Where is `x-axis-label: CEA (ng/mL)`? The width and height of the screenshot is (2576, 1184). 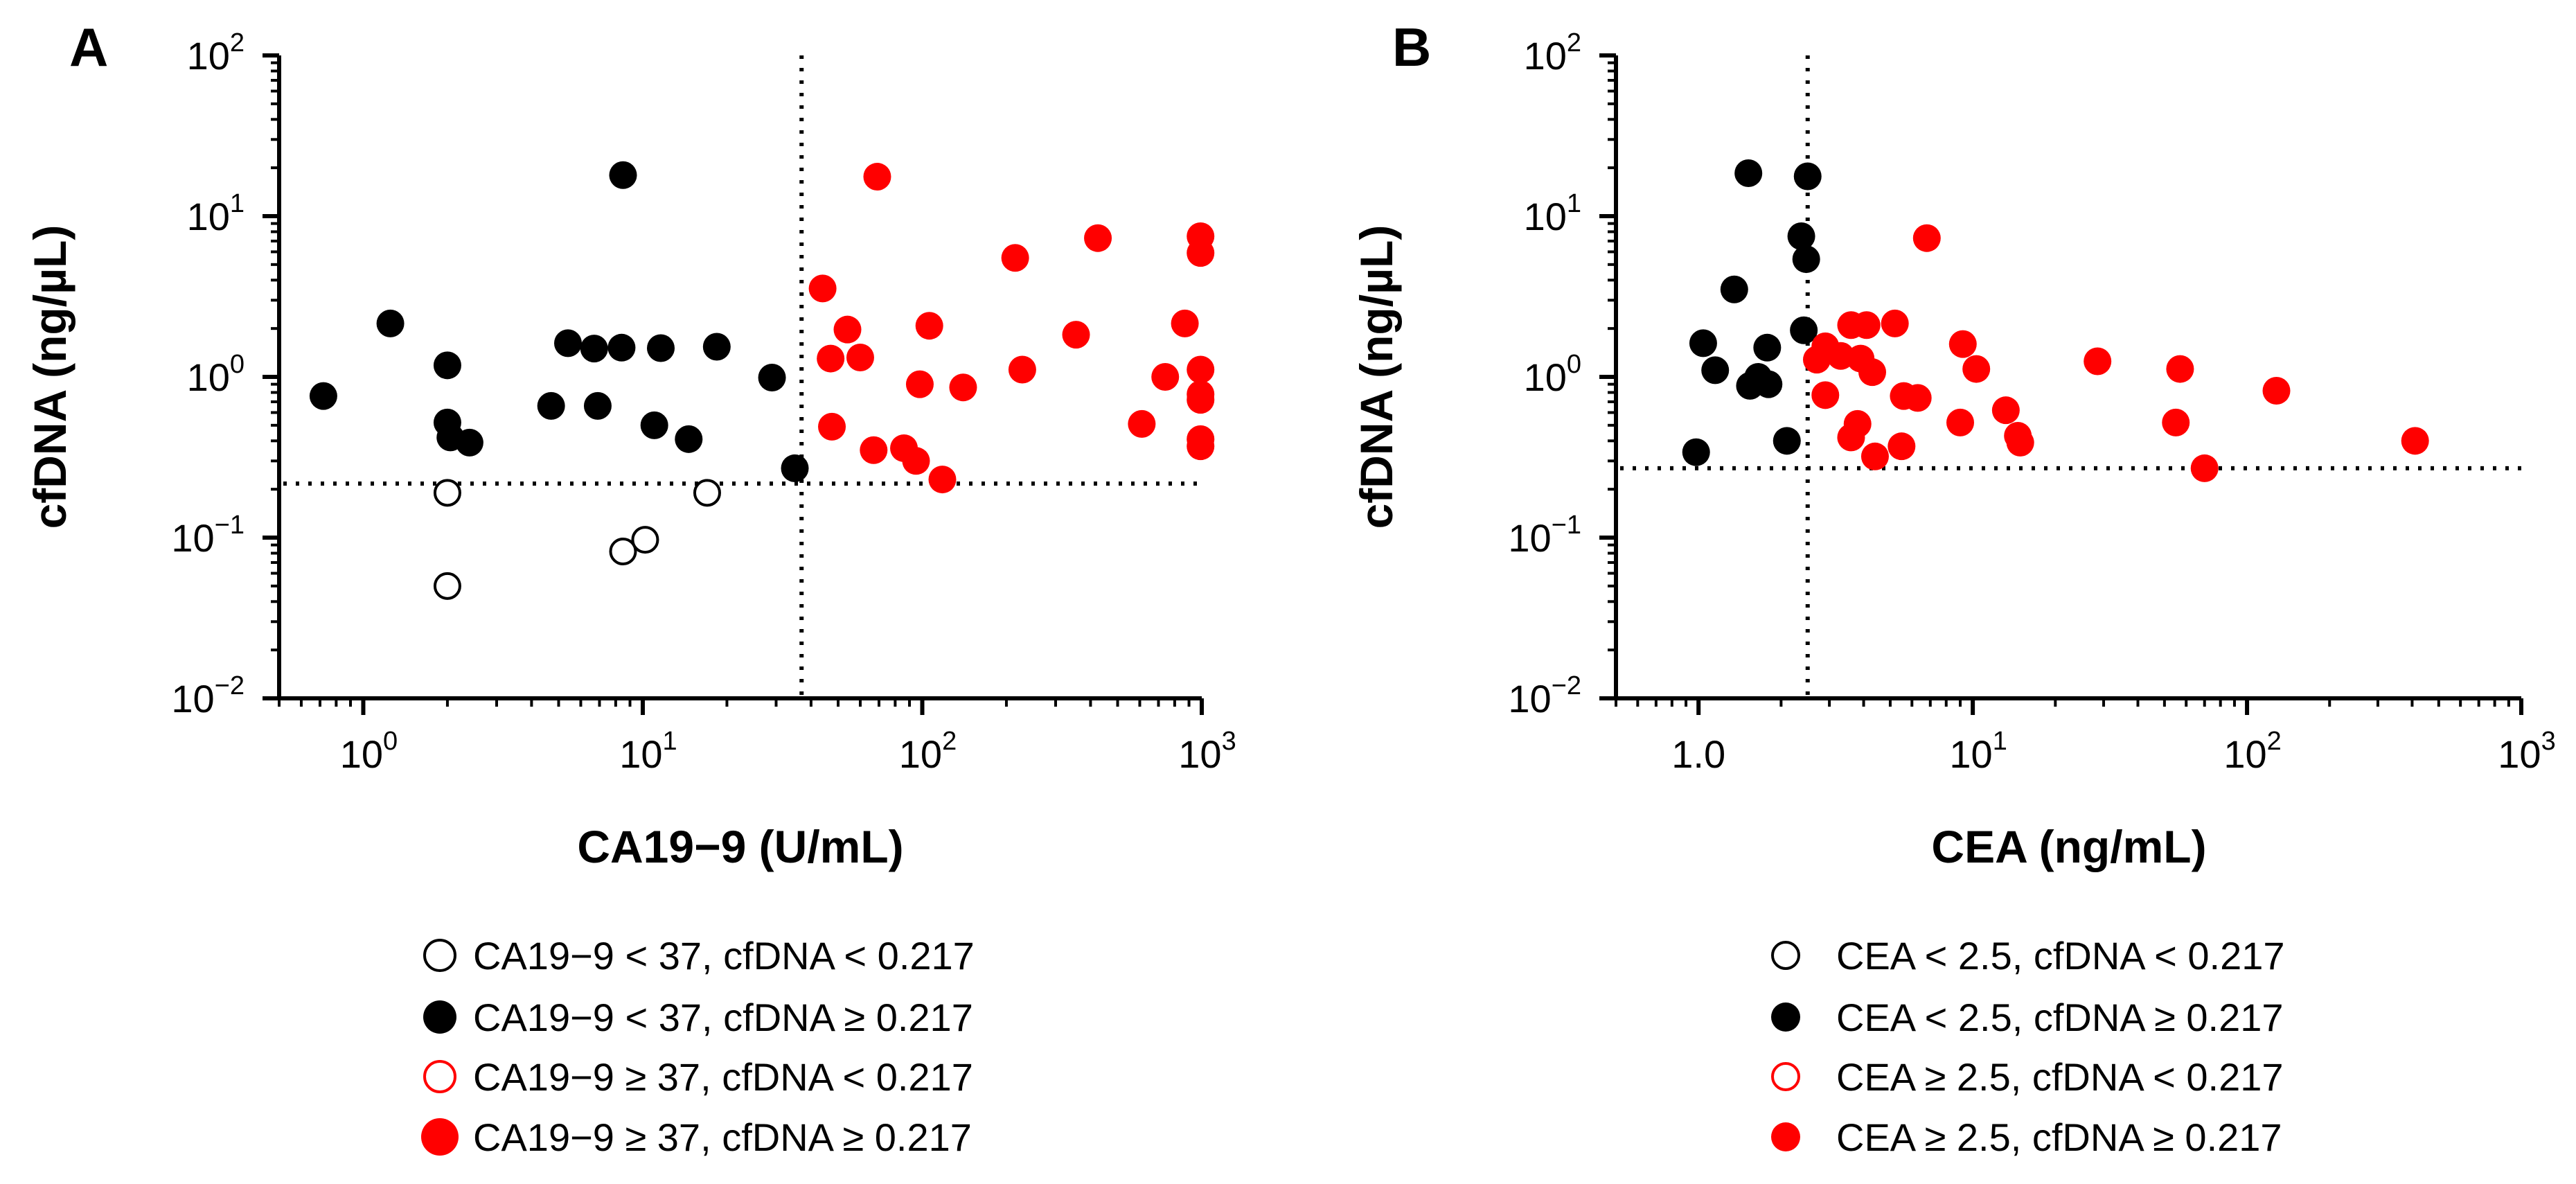
x-axis-label: CEA (ng/mL) is located at coordinates (2068, 846).